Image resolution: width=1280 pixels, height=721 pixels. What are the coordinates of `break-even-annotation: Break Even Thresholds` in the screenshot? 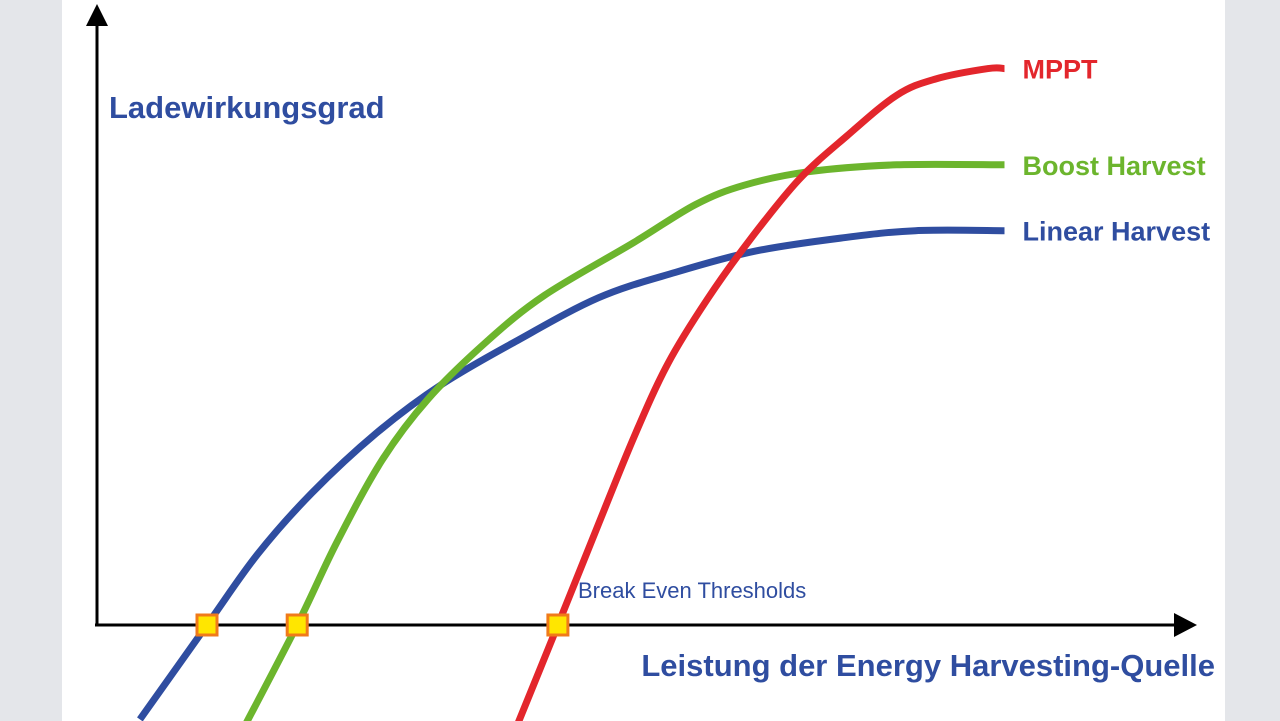 It's located at (692, 590).